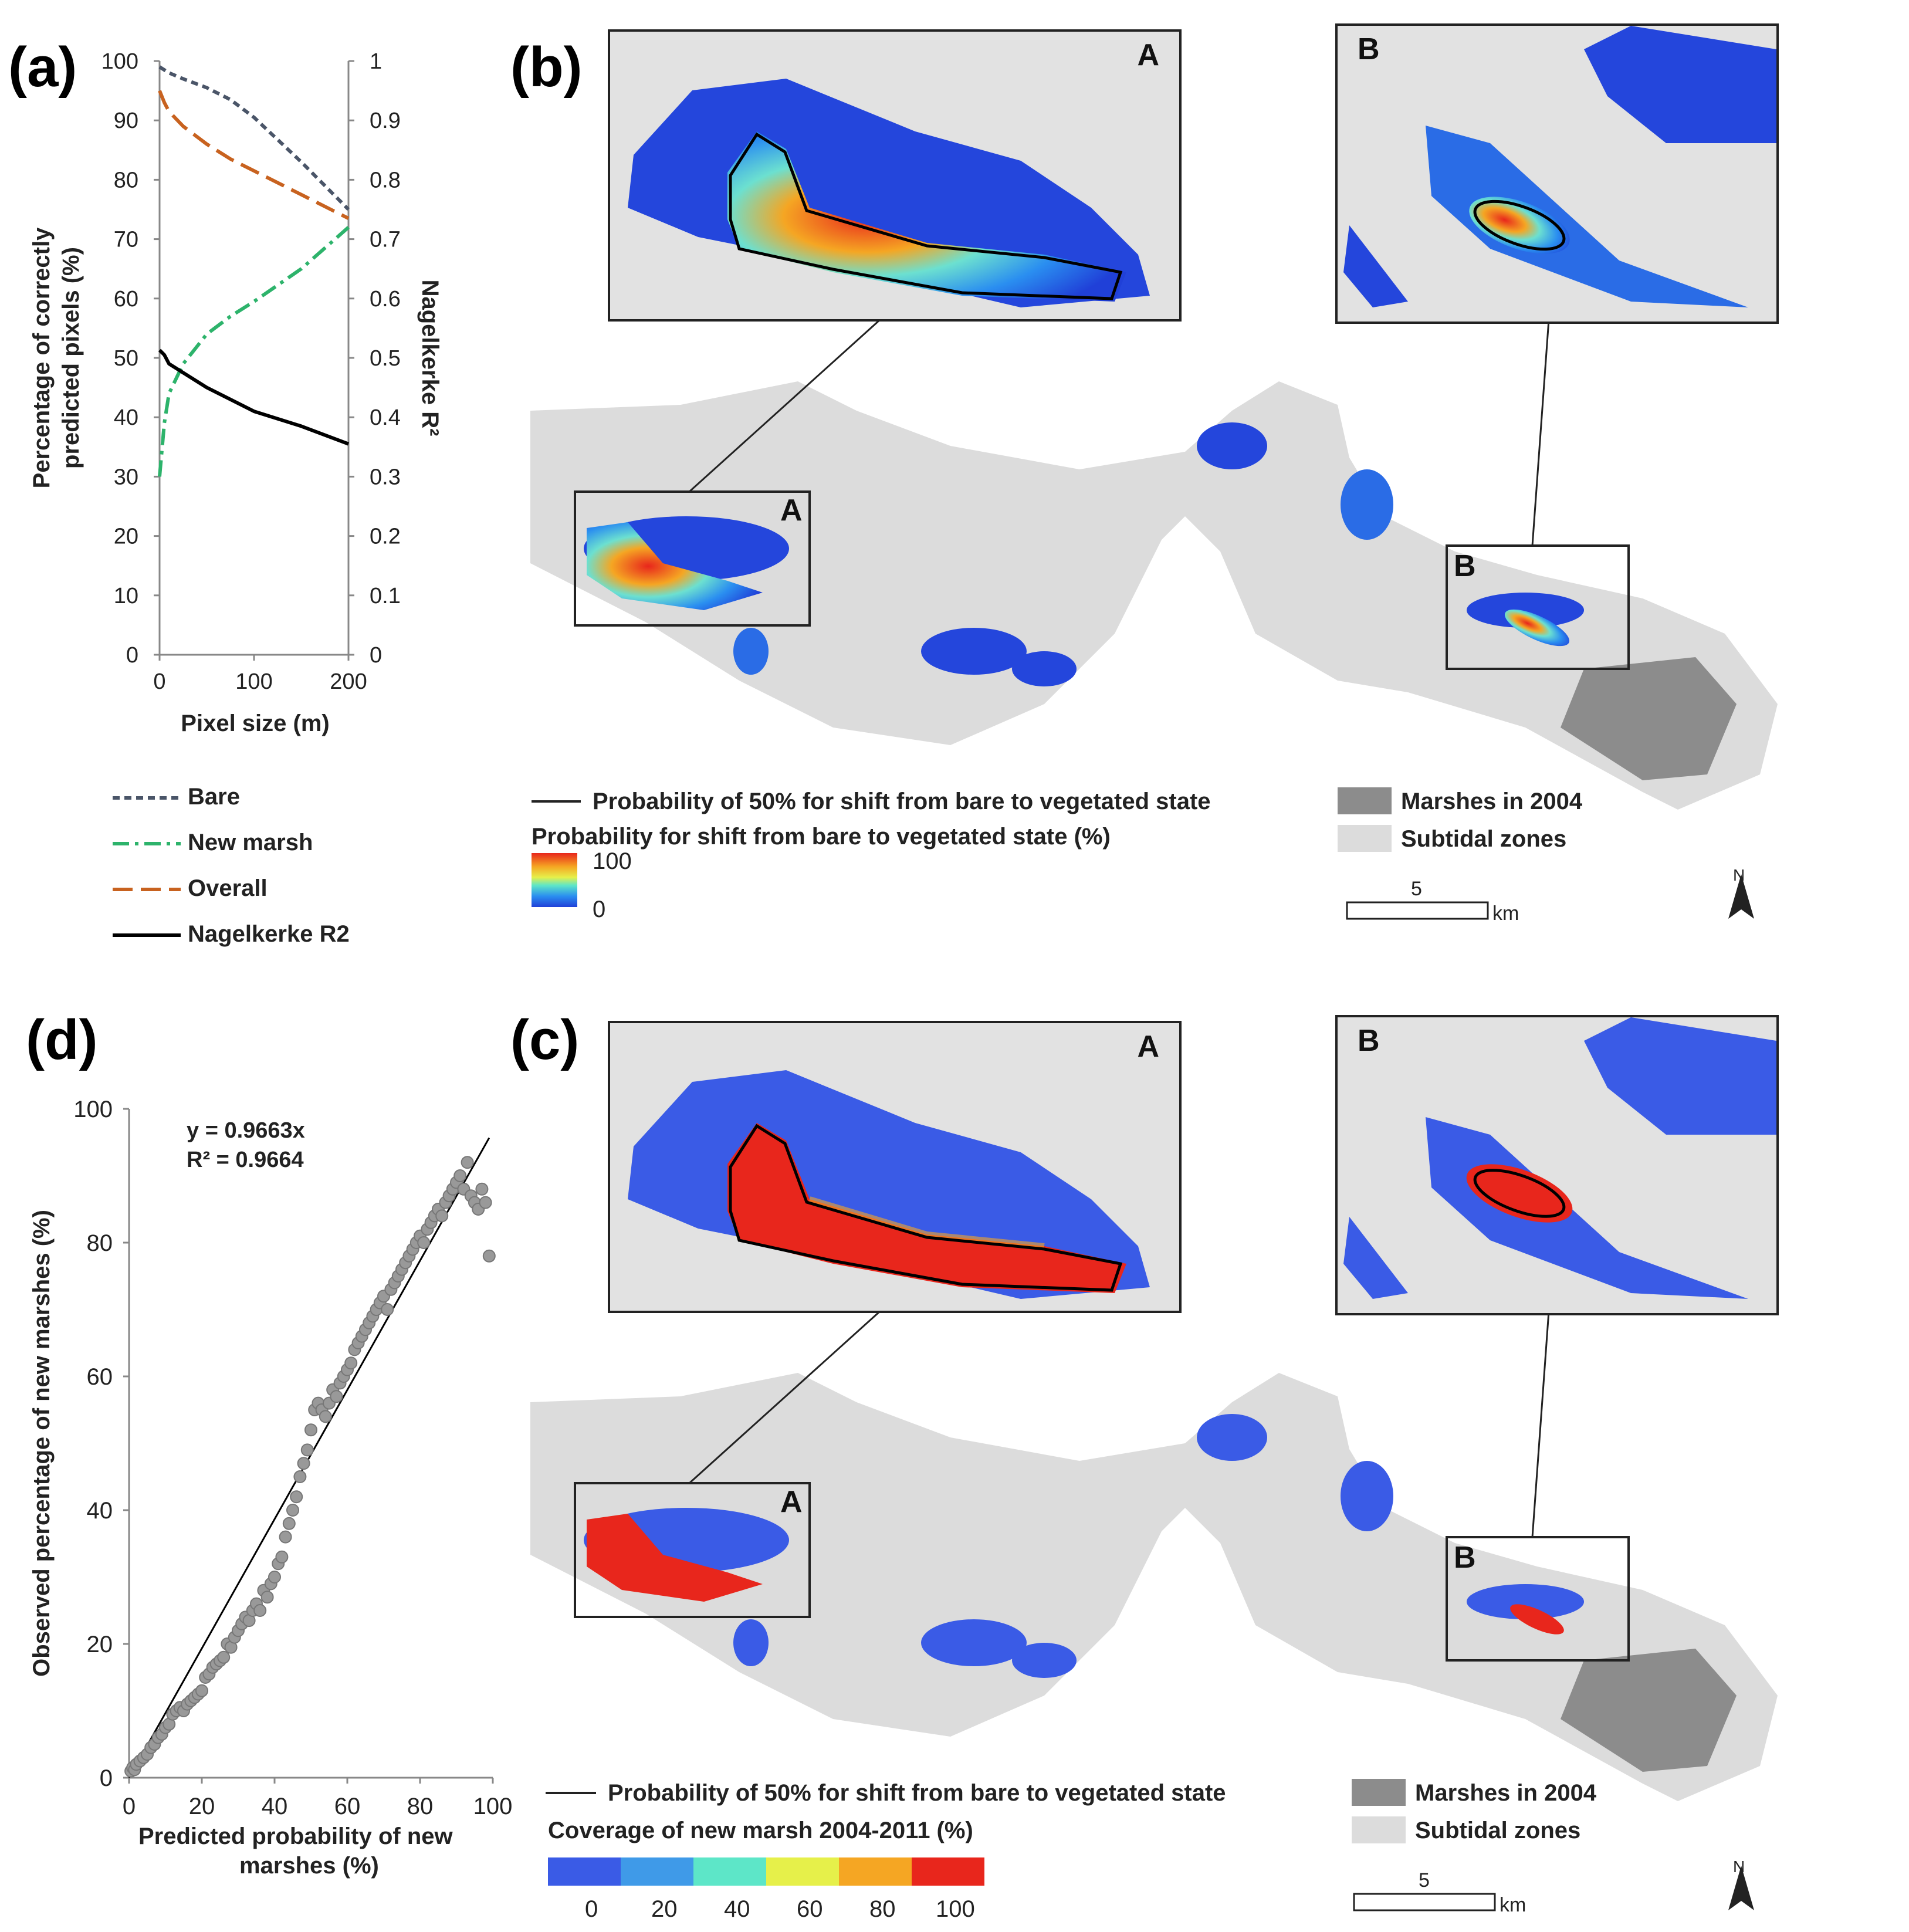 Image resolution: width=1909 pixels, height=1932 pixels. I want to click on series-line-overall, so click(254, 155).